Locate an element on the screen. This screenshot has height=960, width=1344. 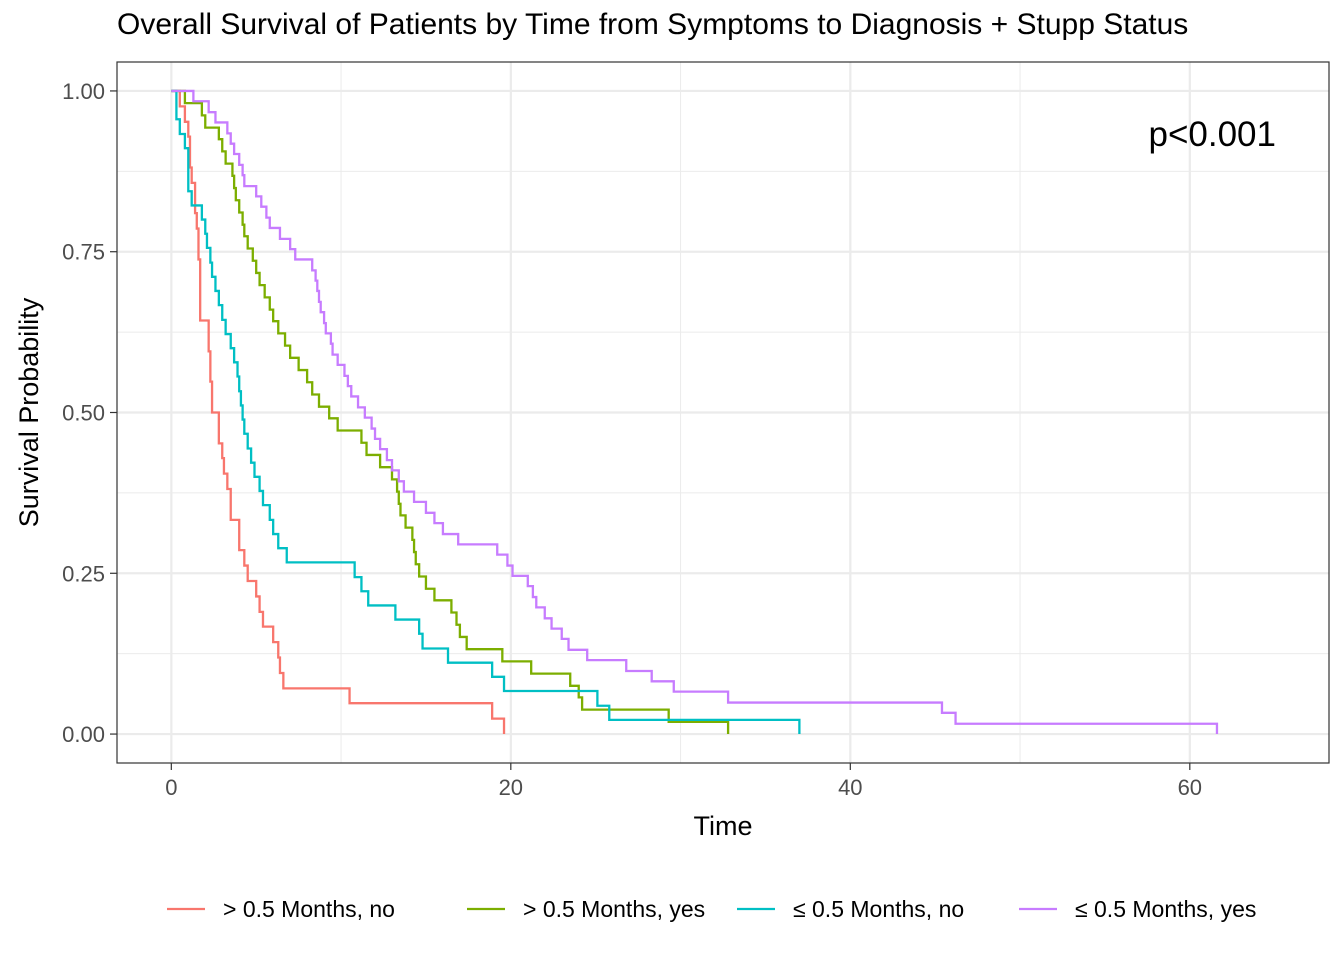
legend-label-2: > 0.5 Months, yes is located at coordinates (614, 909).